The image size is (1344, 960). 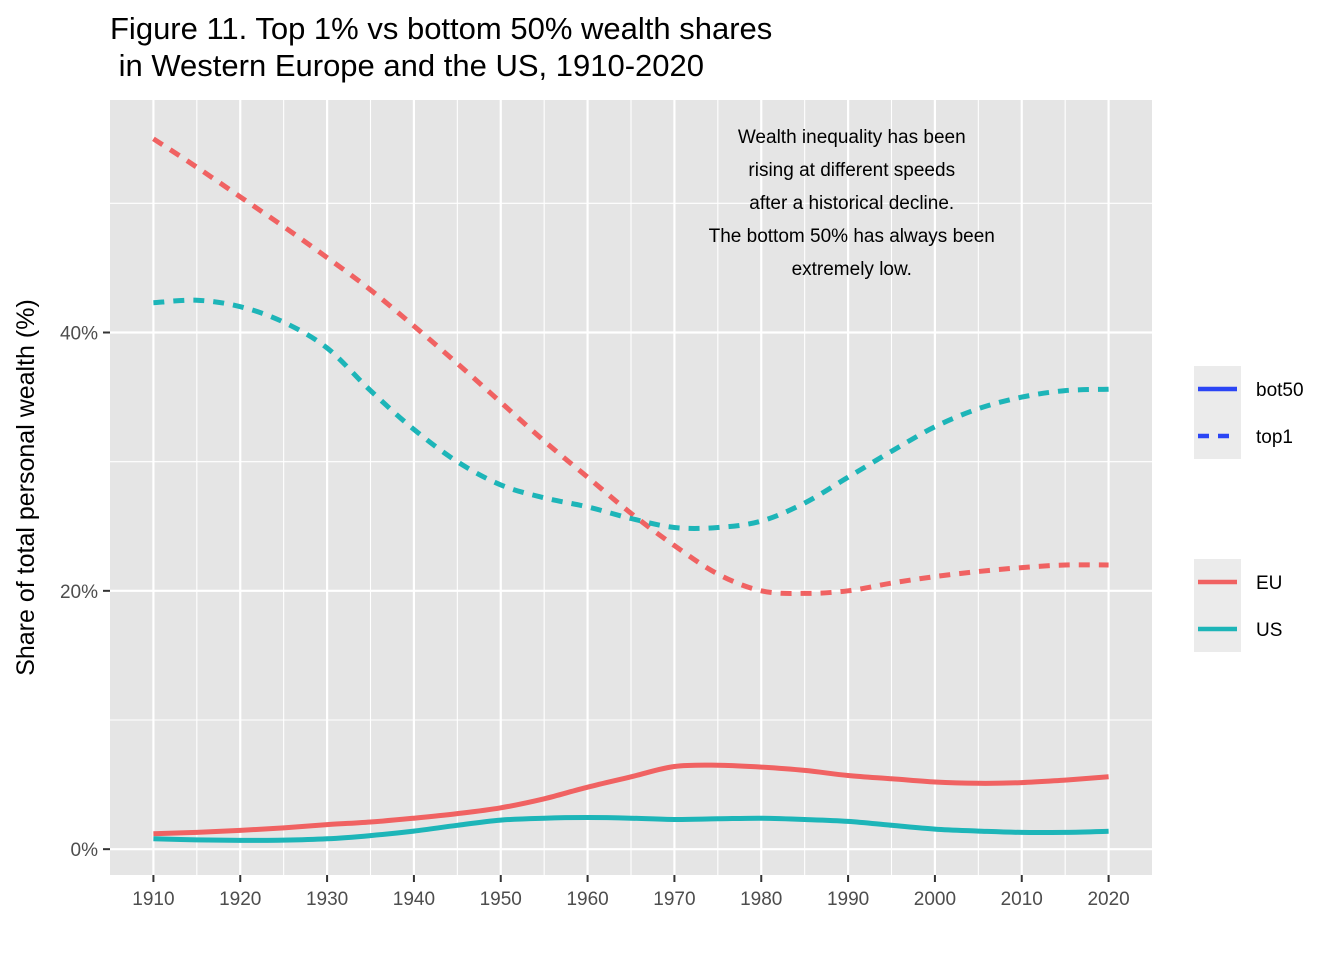 I want to click on y-axis-tick-labels: 0% 20% 40%, so click(x=79, y=593).